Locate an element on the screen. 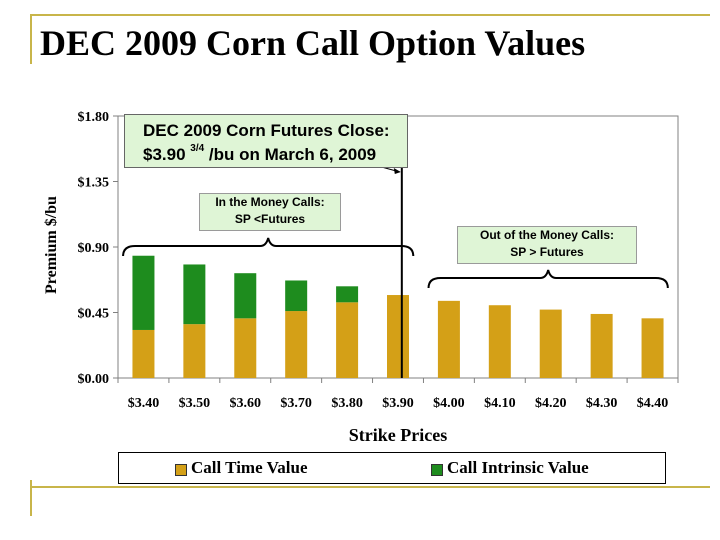 The width and height of the screenshot is (720, 540). futures-callout-arrowhead is located at coordinates (397, 171).